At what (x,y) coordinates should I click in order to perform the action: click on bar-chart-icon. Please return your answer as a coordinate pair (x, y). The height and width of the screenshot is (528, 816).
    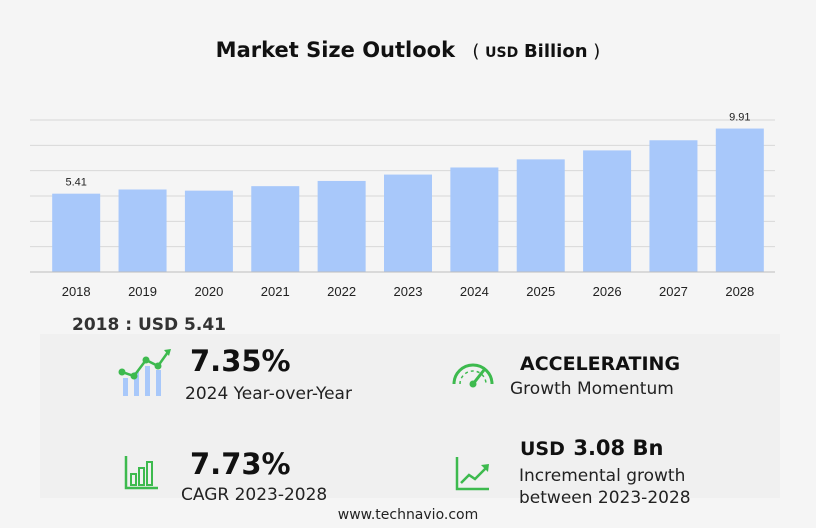
    Looking at the image, I should click on (141, 473).